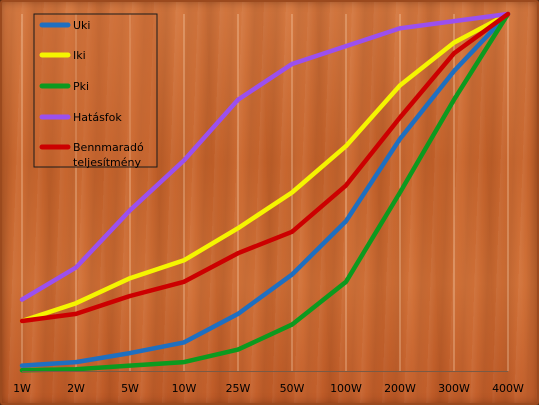 Image resolution: width=539 pixels, height=405 pixels. Describe the element at coordinates (454, 388) in the screenshot. I see `x-tick-label: 300W` at that location.